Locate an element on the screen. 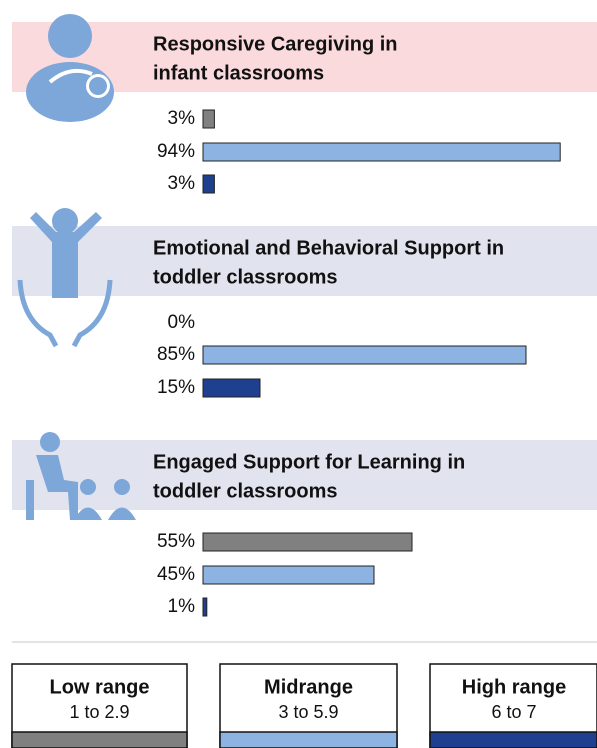  caregiving-icon is located at coordinates (70, 68).